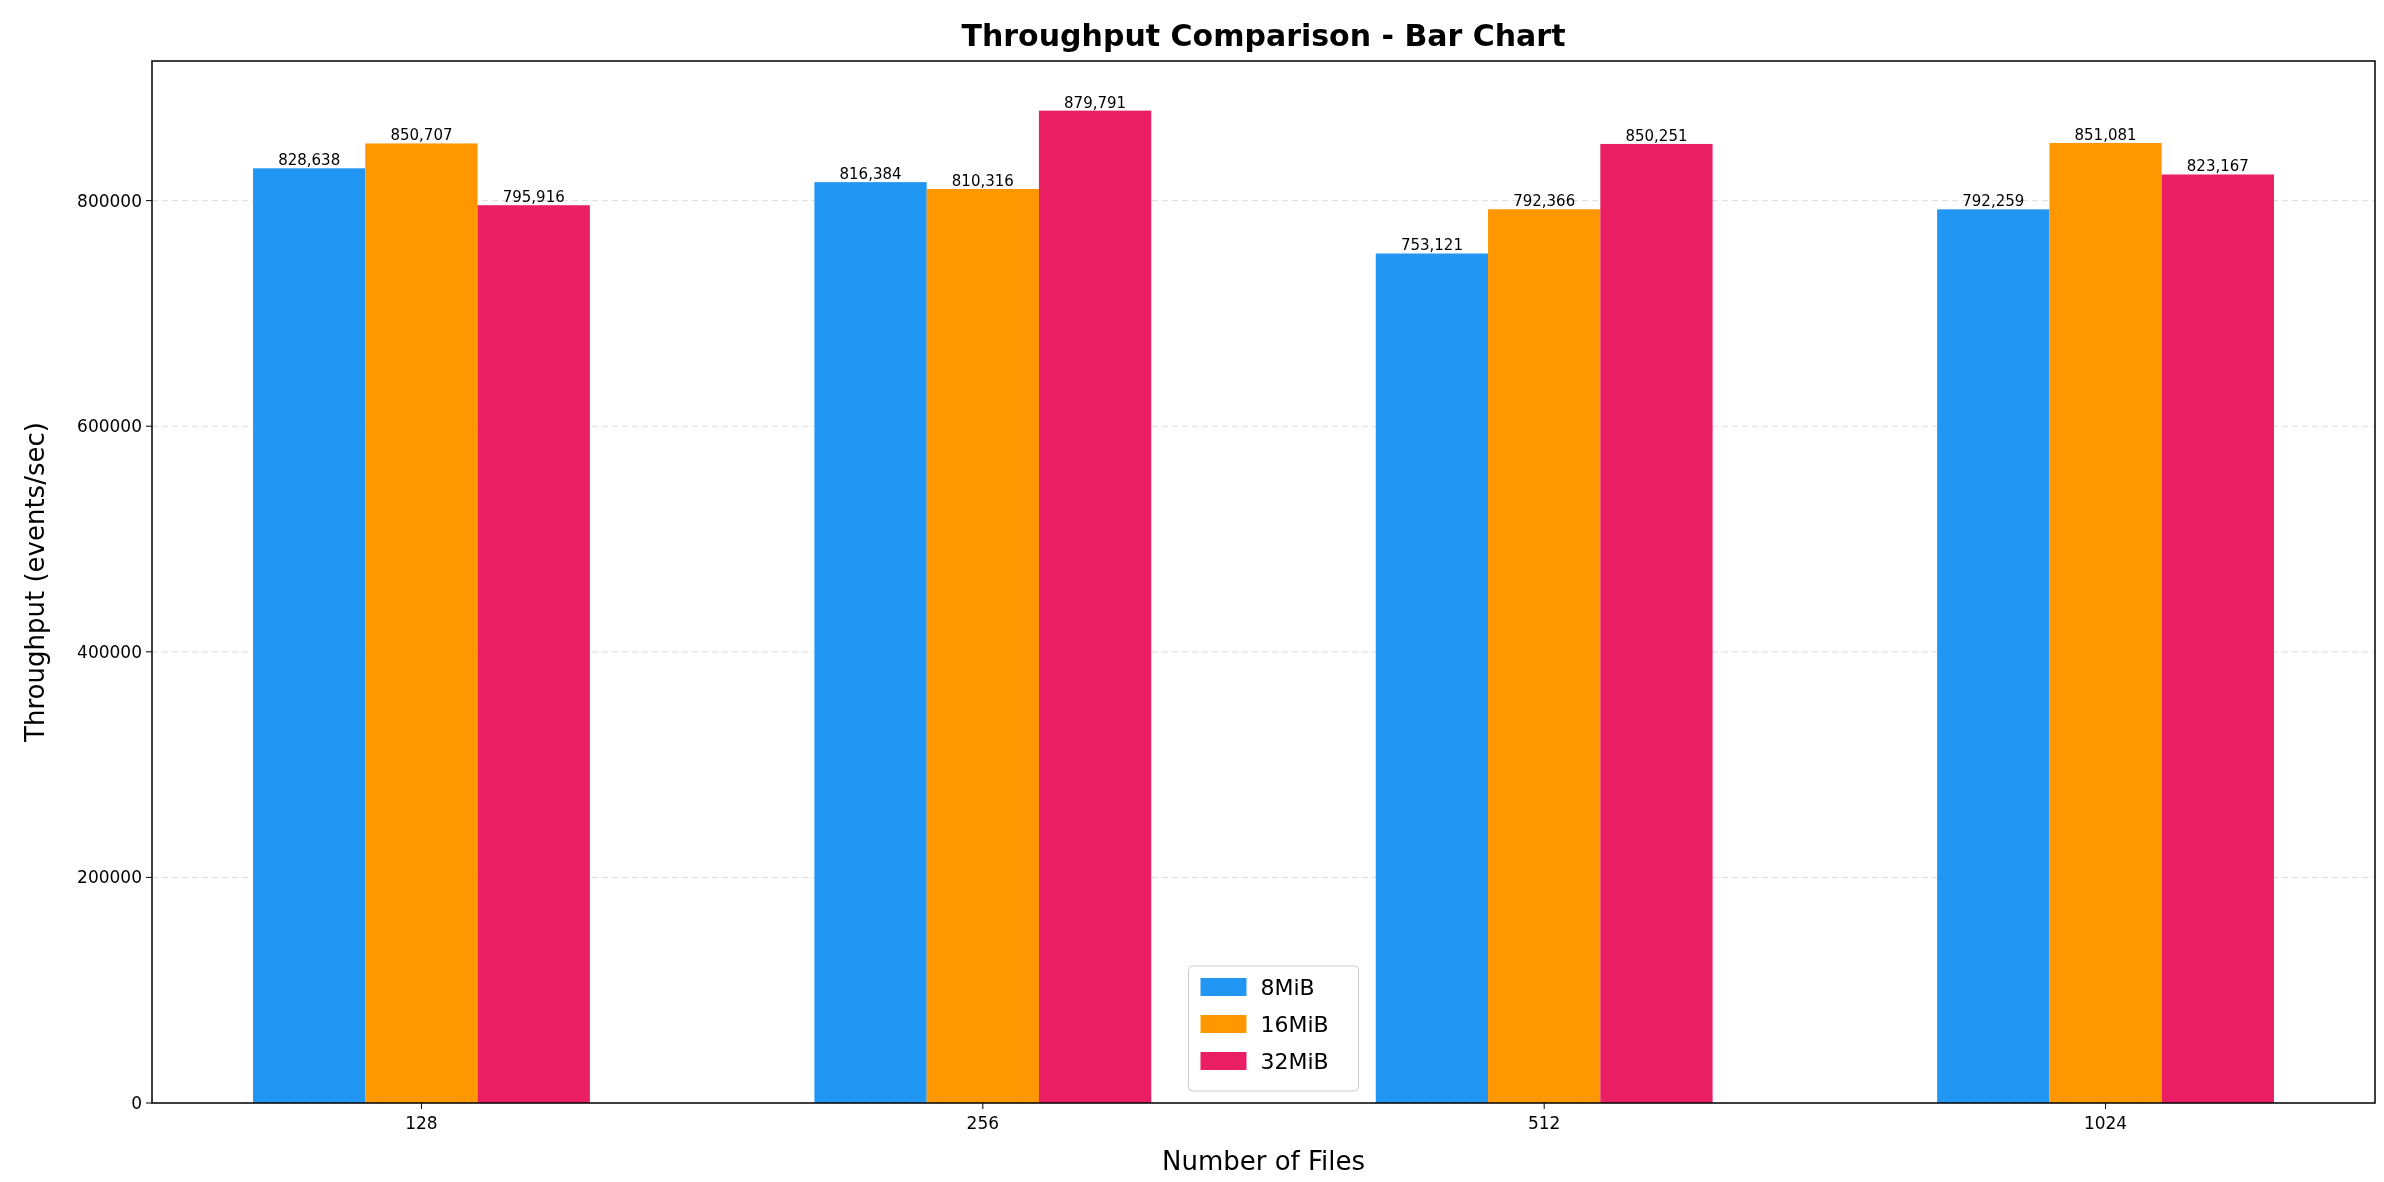 This screenshot has height=1182, width=2384. Describe the element at coordinates (136, 1102) in the screenshot. I see `y-tick-label: 0` at that location.